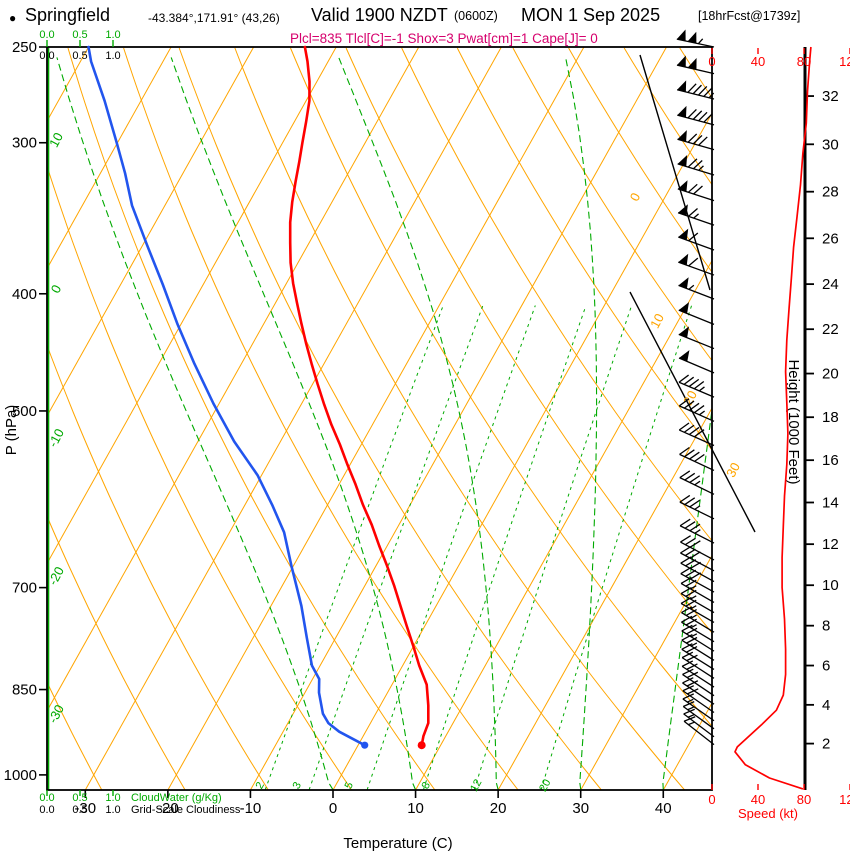 The width and height of the screenshot is (850, 860). What do you see at coordinates (13, 18) in the screenshot?
I see `station-marker-icon: ●` at bounding box center [13, 18].